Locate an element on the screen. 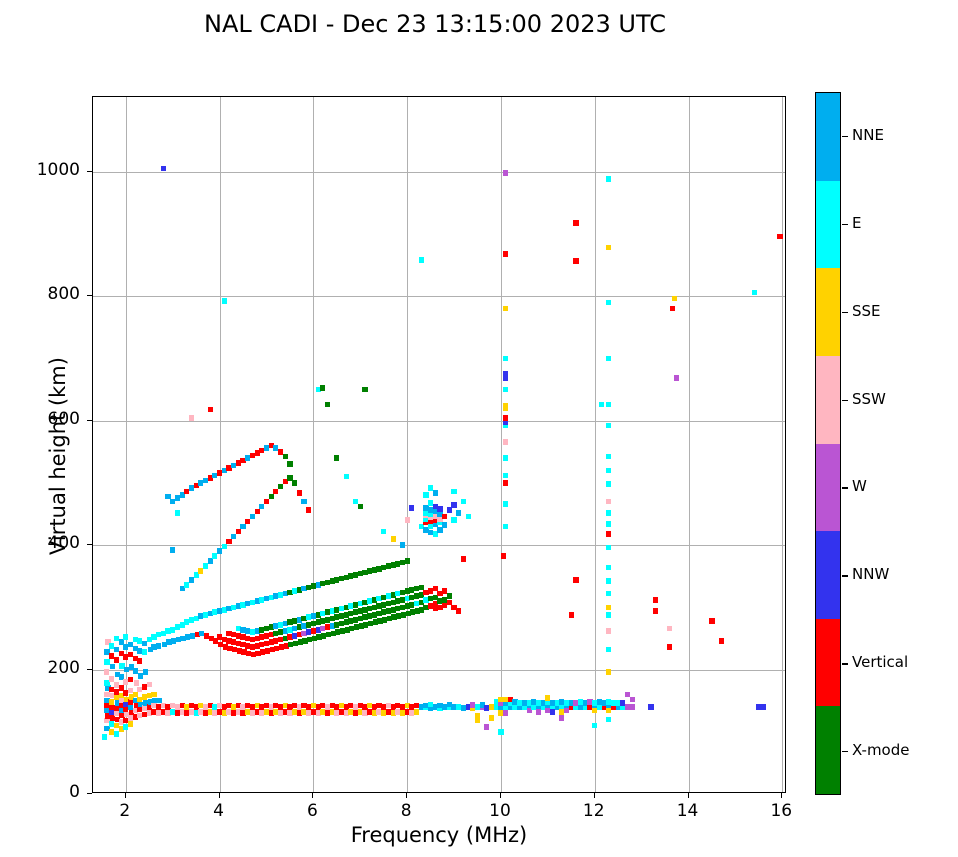 The image size is (958, 857). x-axis-label: Frequency (MHz) is located at coordinates (439, 835).